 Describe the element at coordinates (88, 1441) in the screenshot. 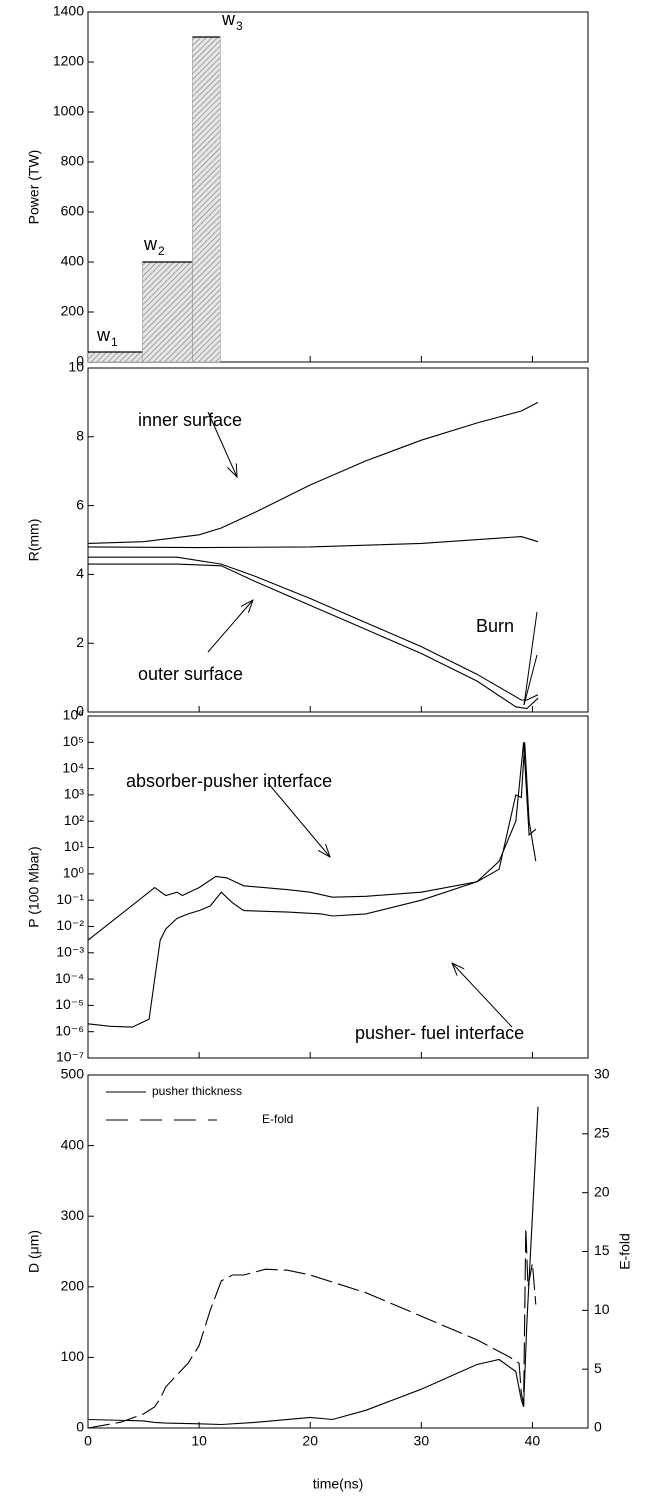

I see `x-tick-label: 0` at that location.